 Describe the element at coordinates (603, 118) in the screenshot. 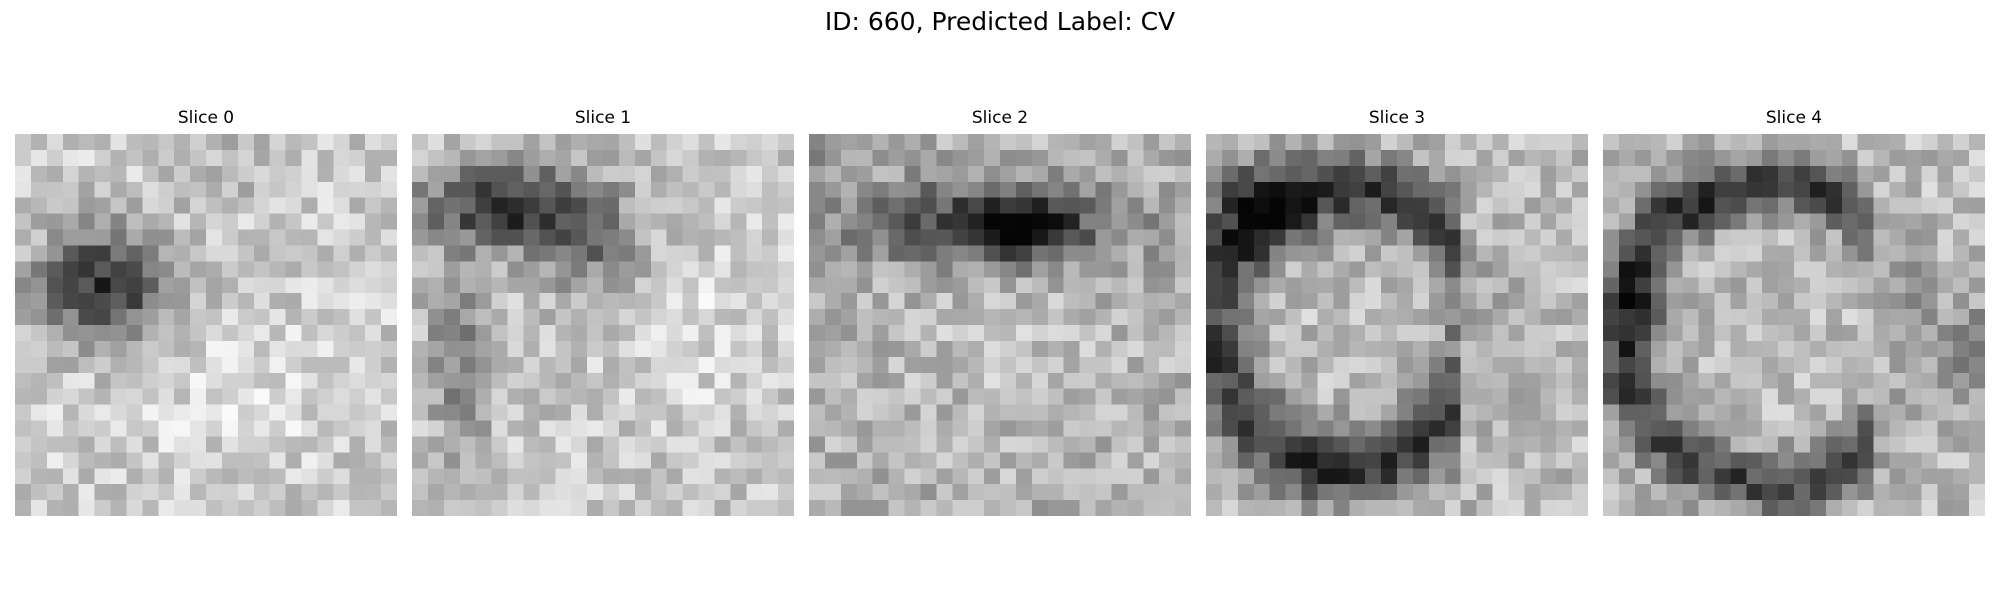

I see `slice-title-1: Slice 1` at that location.